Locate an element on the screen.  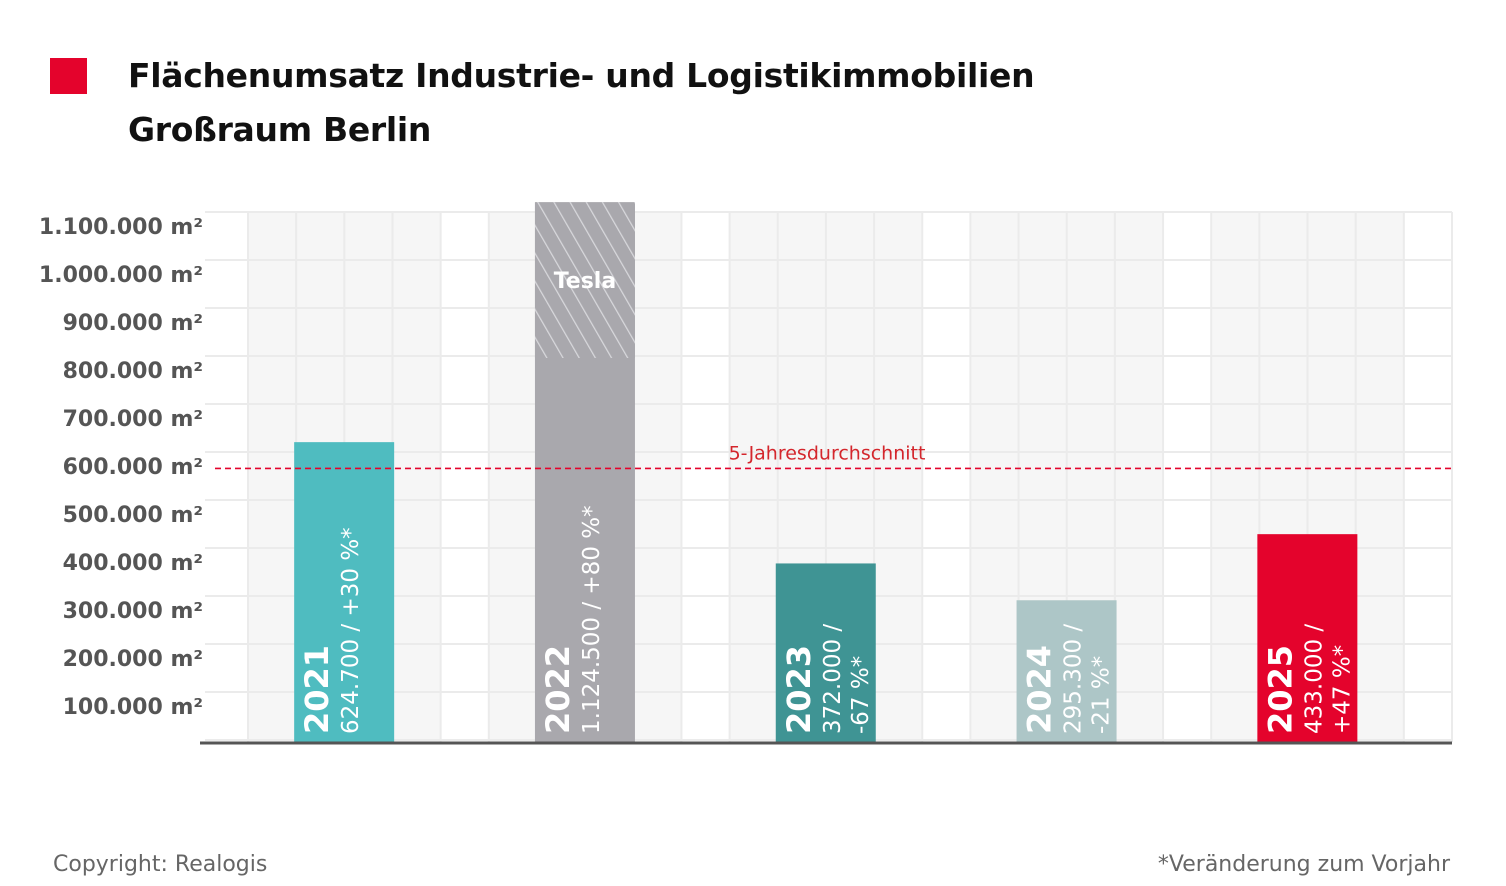
bar-value-label: 624.700 / +30 %* is located at coordinates (351, 630).